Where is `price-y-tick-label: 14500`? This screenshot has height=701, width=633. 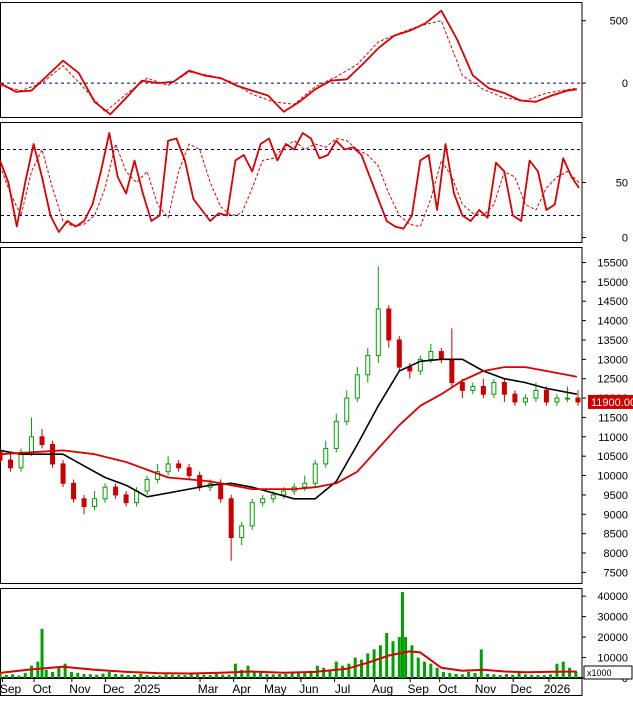 price-y-tick-label: 14500 is located at coordinates (612, 302).